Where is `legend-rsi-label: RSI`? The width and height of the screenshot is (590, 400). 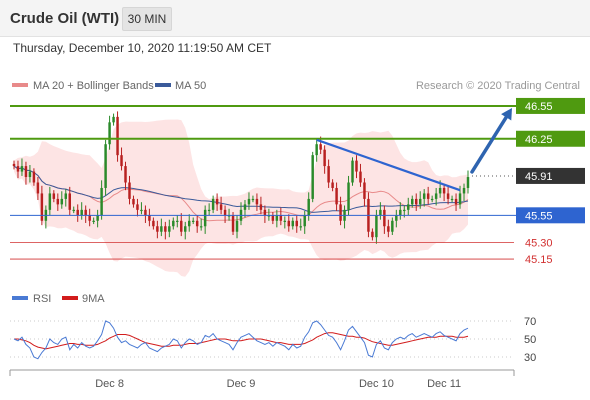 legend-rsi-label: RSI is located at coordinates (42, 299).